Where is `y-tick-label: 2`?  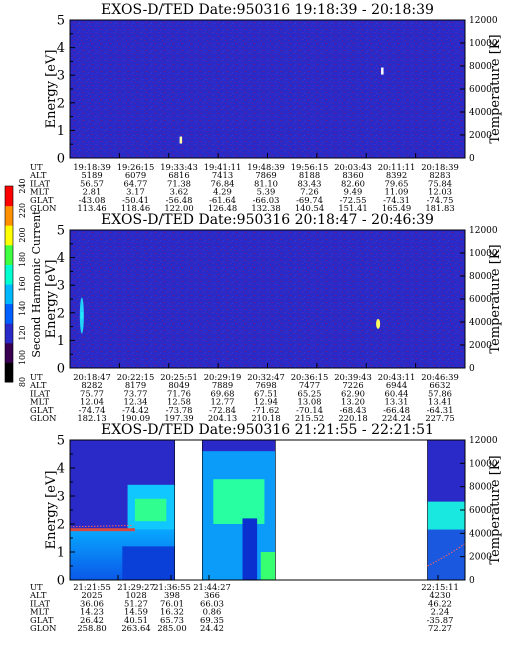 y-tick-label: 2 is located at coordinates (61, 525).